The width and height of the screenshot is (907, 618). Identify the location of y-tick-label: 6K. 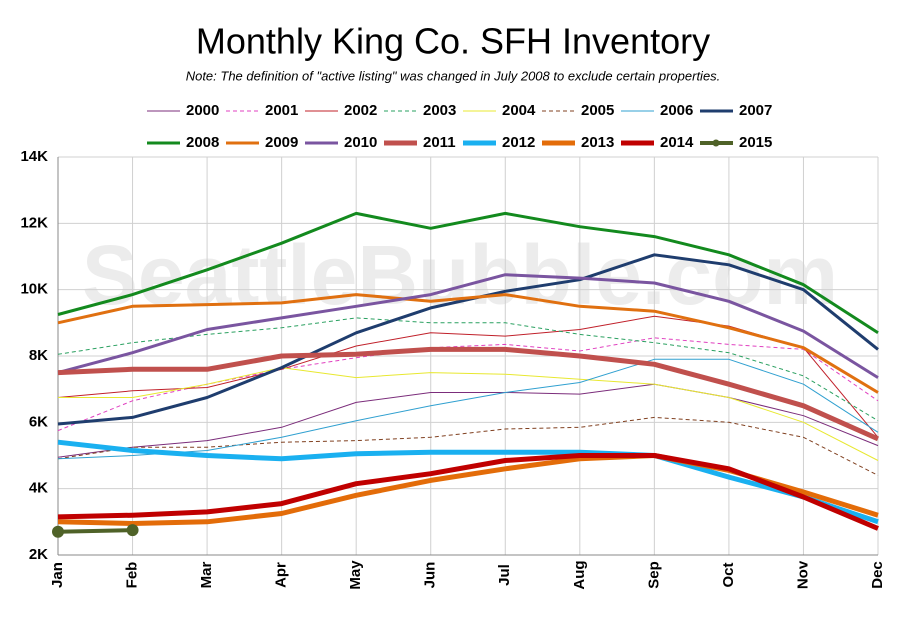
(38, 421).